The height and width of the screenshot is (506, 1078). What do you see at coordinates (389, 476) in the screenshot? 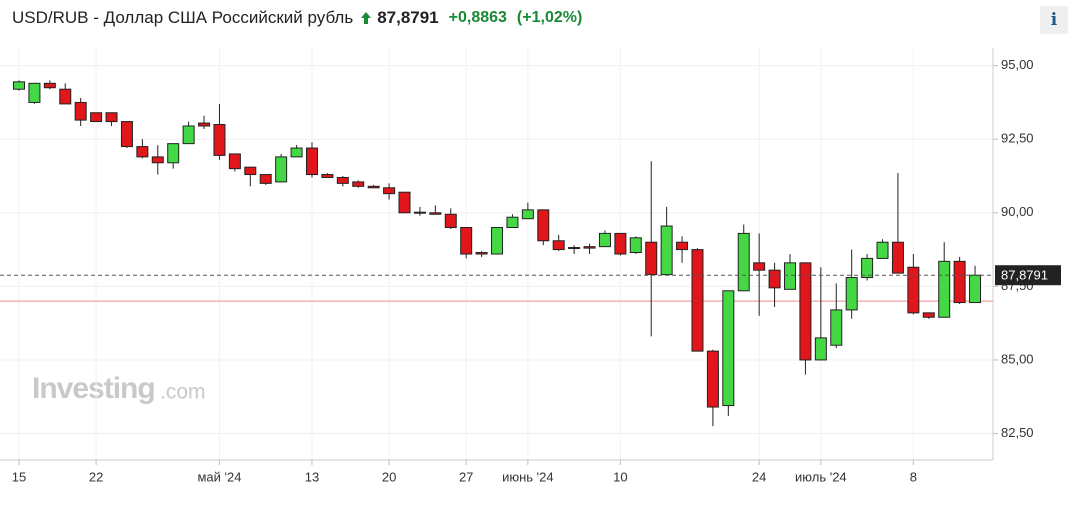
I see `x-tick-label: 20` at bounding box center [389, 476].